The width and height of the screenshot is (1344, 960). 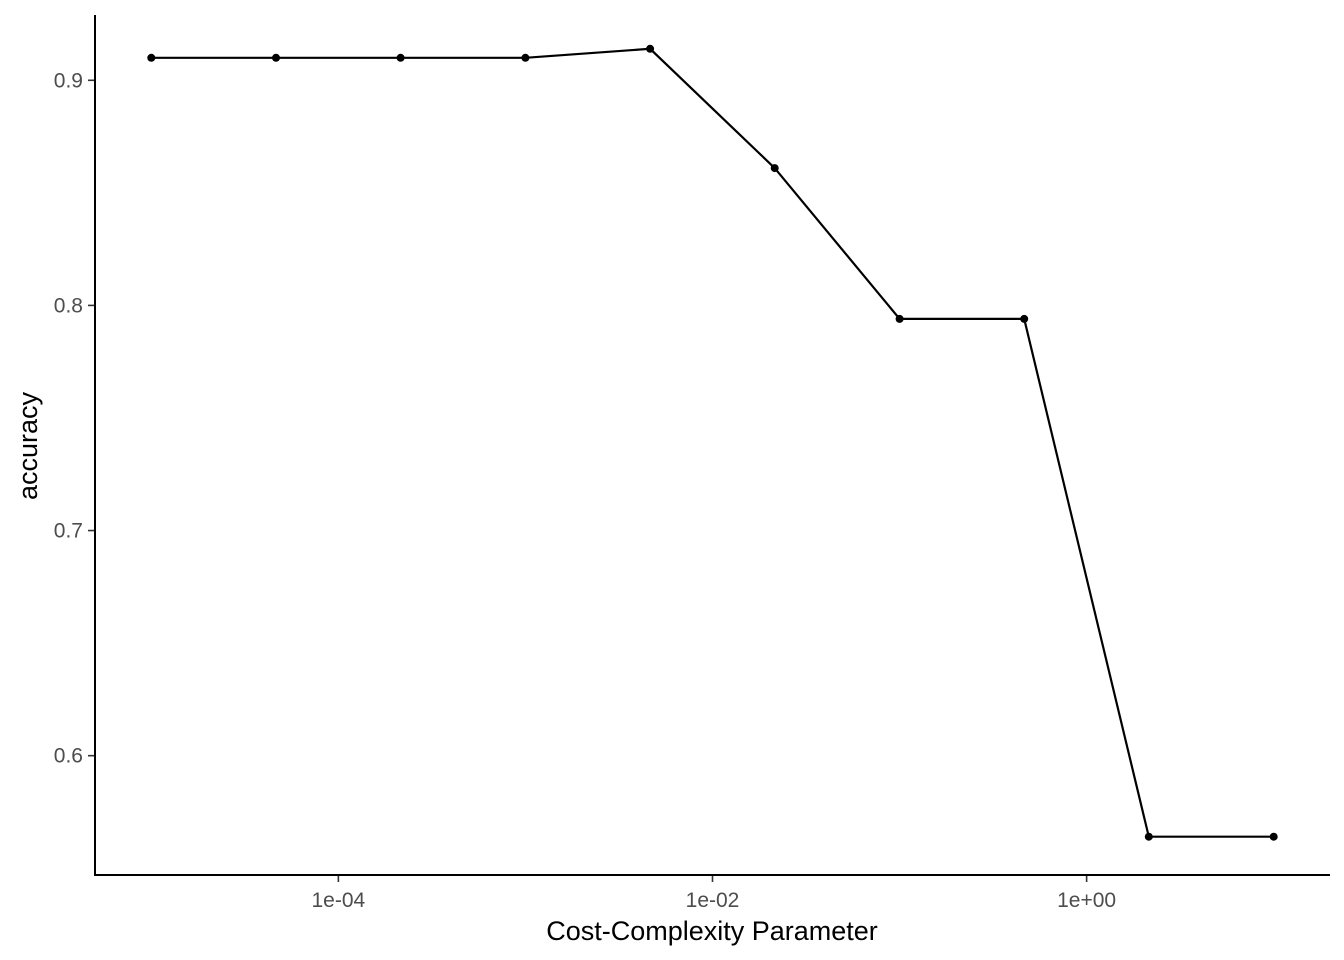 I want to click on y-tick-label: 0.9, so click(x=68, y=80).